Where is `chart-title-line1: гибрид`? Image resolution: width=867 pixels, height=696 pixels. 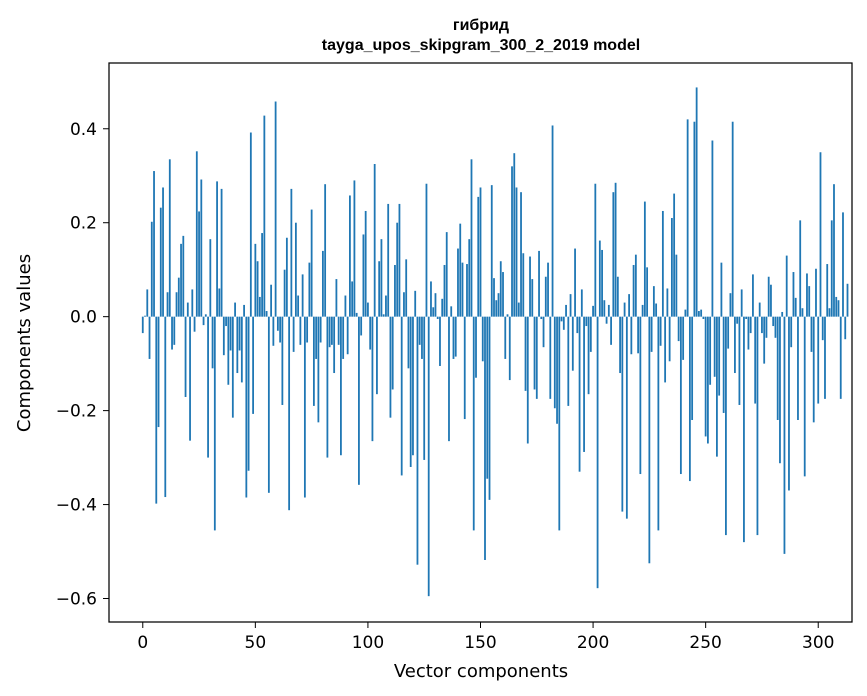 chart-title-line1: гибрид is located at coordinates (481, 25).